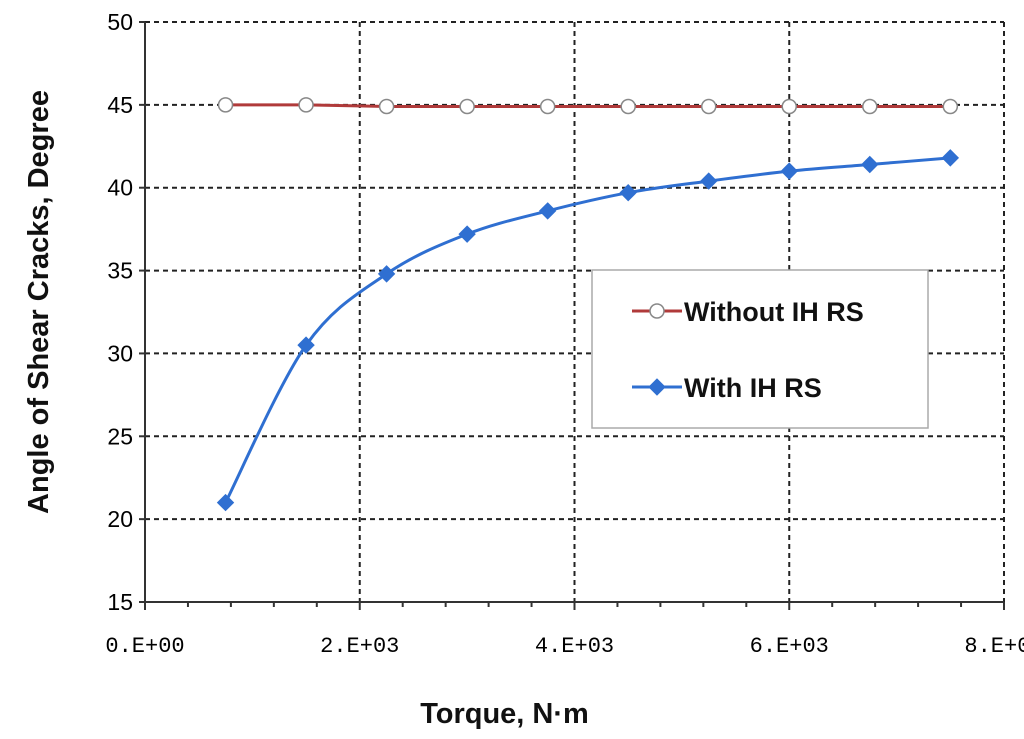 This screenshot has width=1024, height=739. I want to click on legend-item: With IH RS, so click(727, 388).